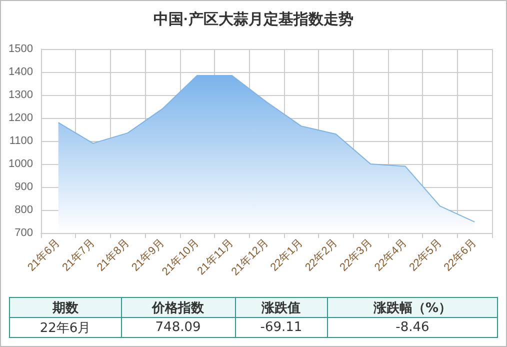  I want to click on y-tick-label: 900, so click(23, 187).